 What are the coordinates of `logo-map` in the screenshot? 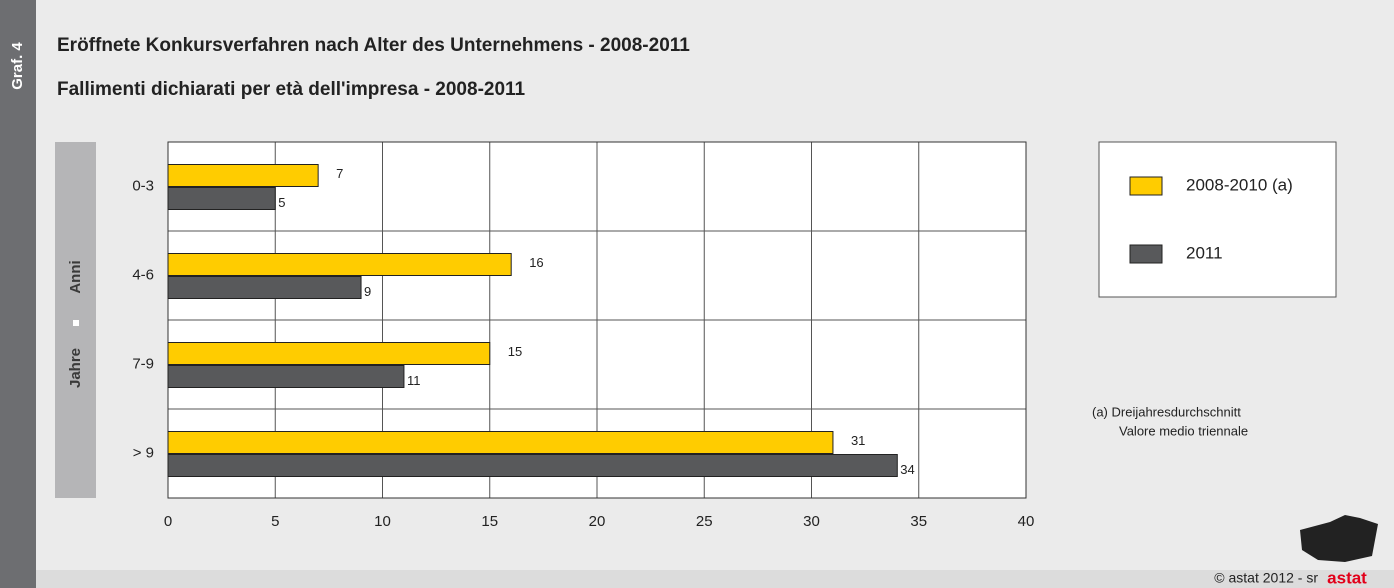 It's located at (1339, 538).